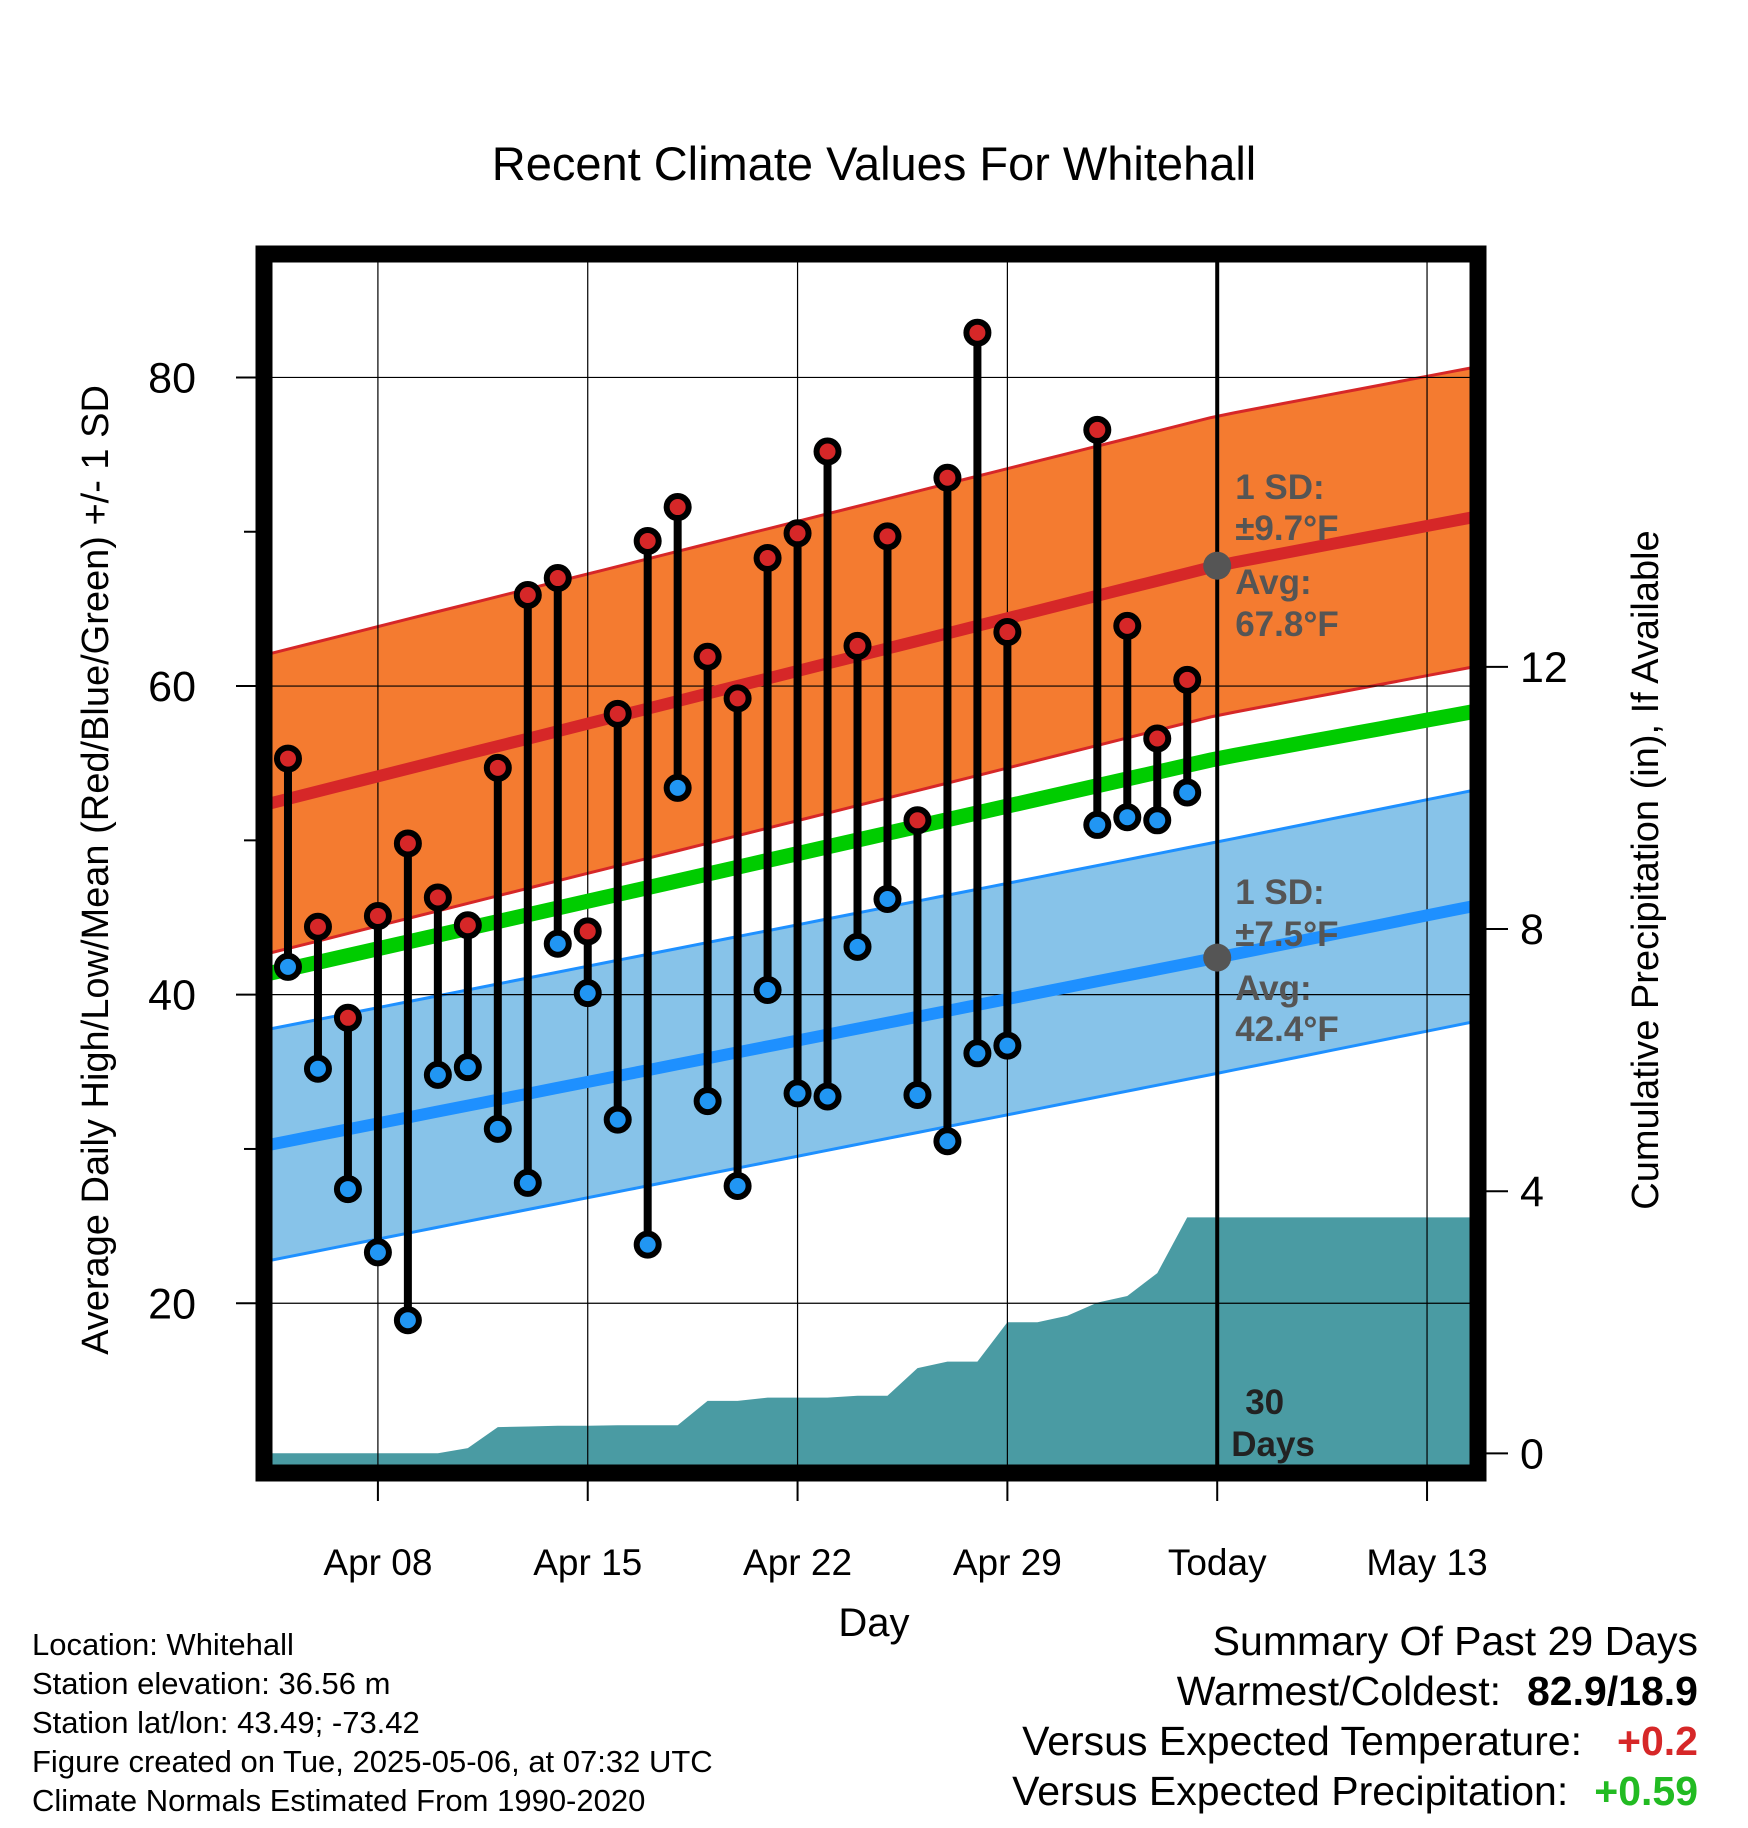  I want to click on summary-title: Summary Of Past 29 Days, so click(1455, 1641).